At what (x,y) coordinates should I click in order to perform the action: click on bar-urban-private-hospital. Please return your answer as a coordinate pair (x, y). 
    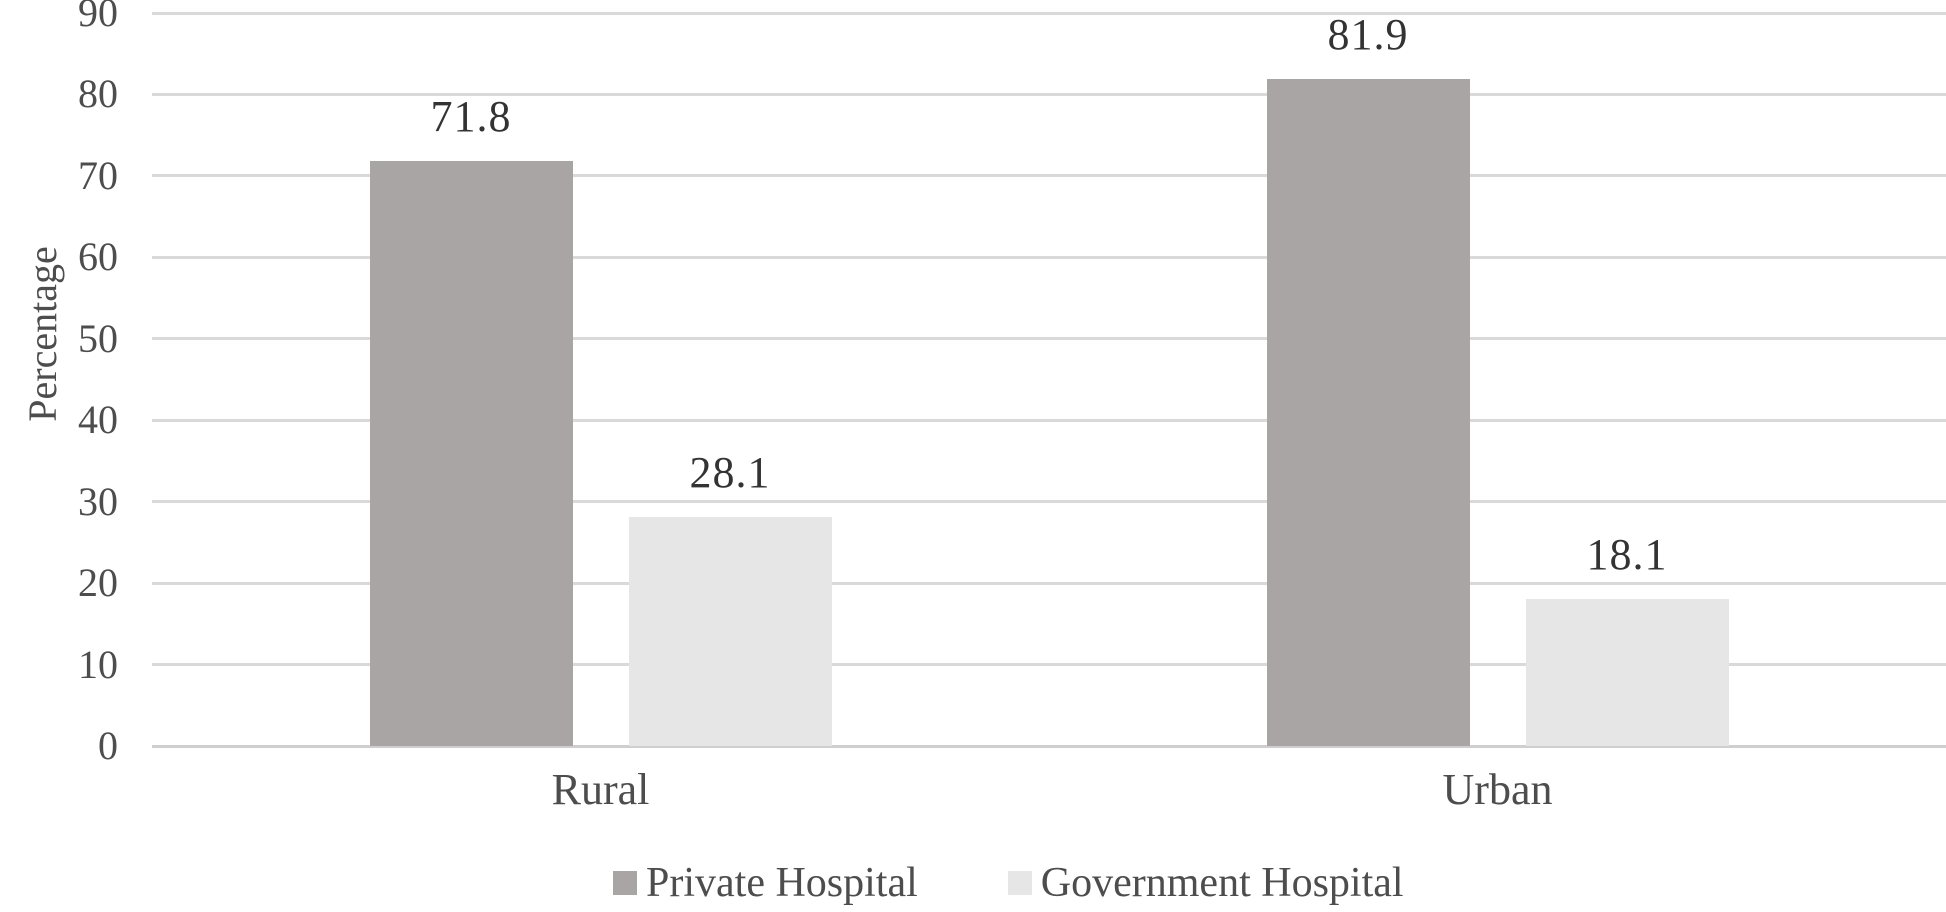
    Looking at the image, I should click on (1368, 412).